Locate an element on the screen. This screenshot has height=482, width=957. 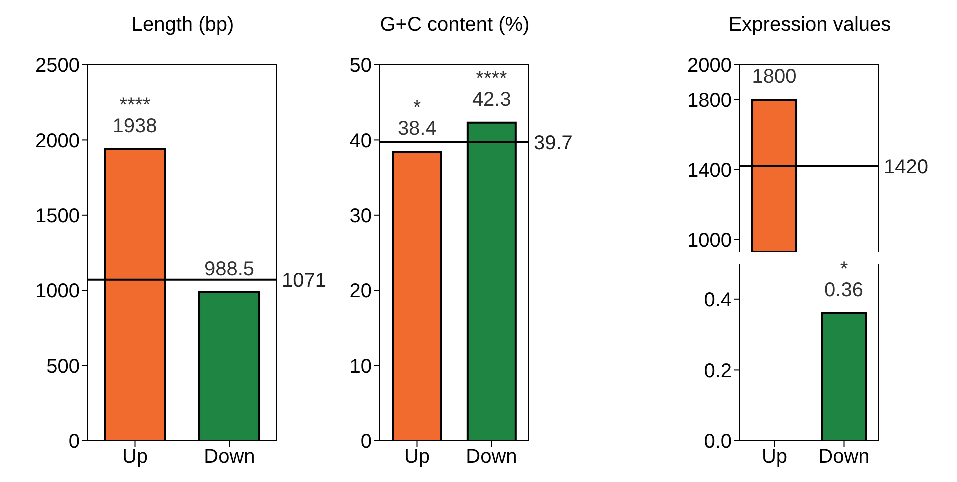
y-tick-label: 40 is located at coordinates (361, 141).